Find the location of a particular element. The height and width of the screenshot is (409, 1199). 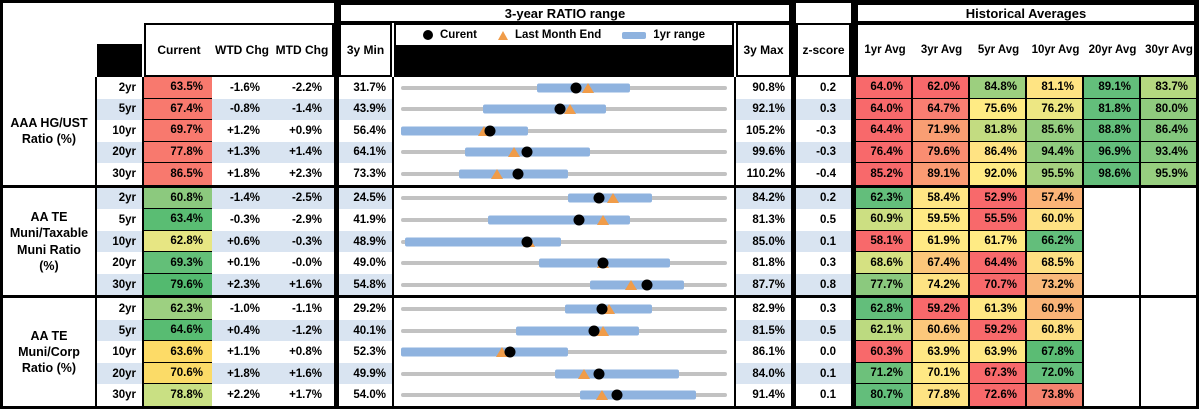

legend-last-month-label: Last Month End is located at coordinates (558, 35).